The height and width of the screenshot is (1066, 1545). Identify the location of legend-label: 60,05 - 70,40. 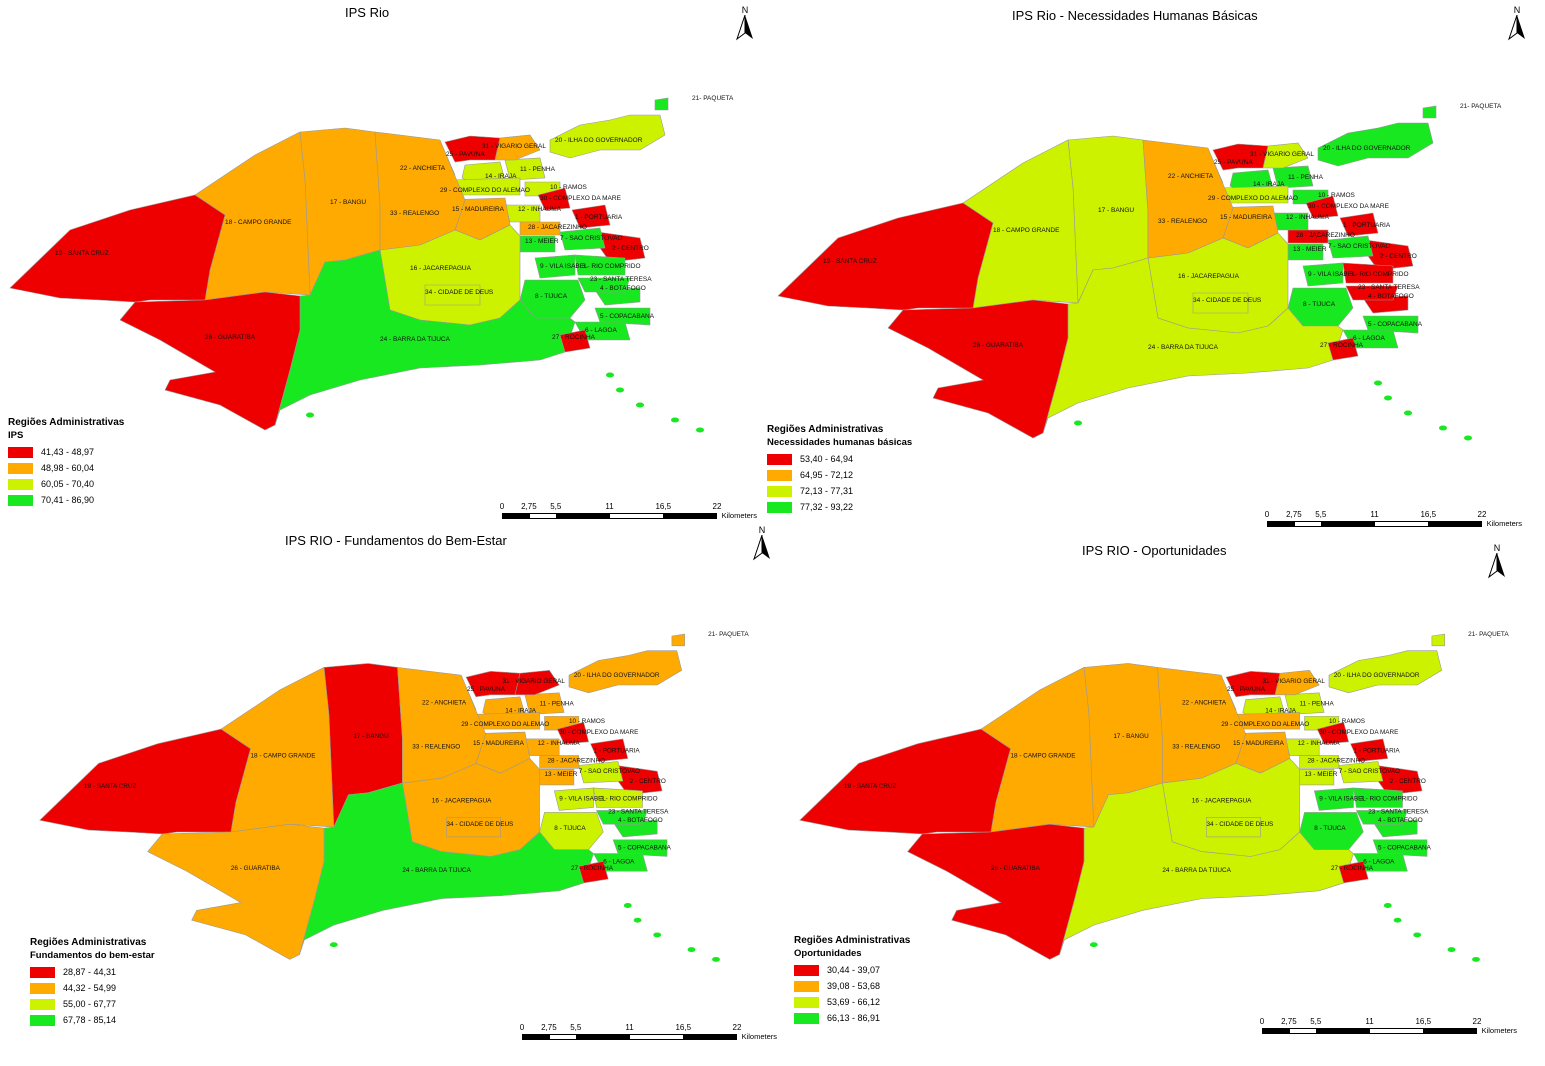
(68, 484).